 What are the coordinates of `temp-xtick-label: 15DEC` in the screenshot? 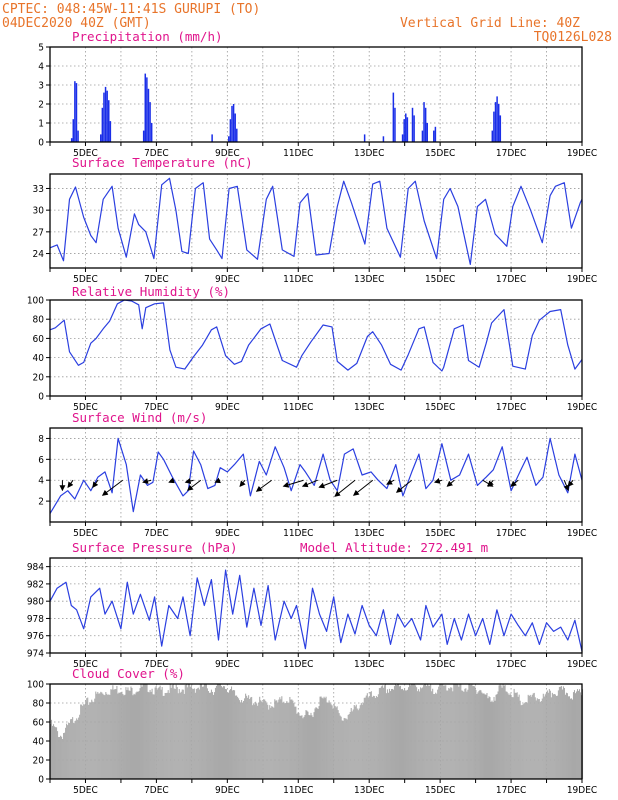 It's located at (440, 279).